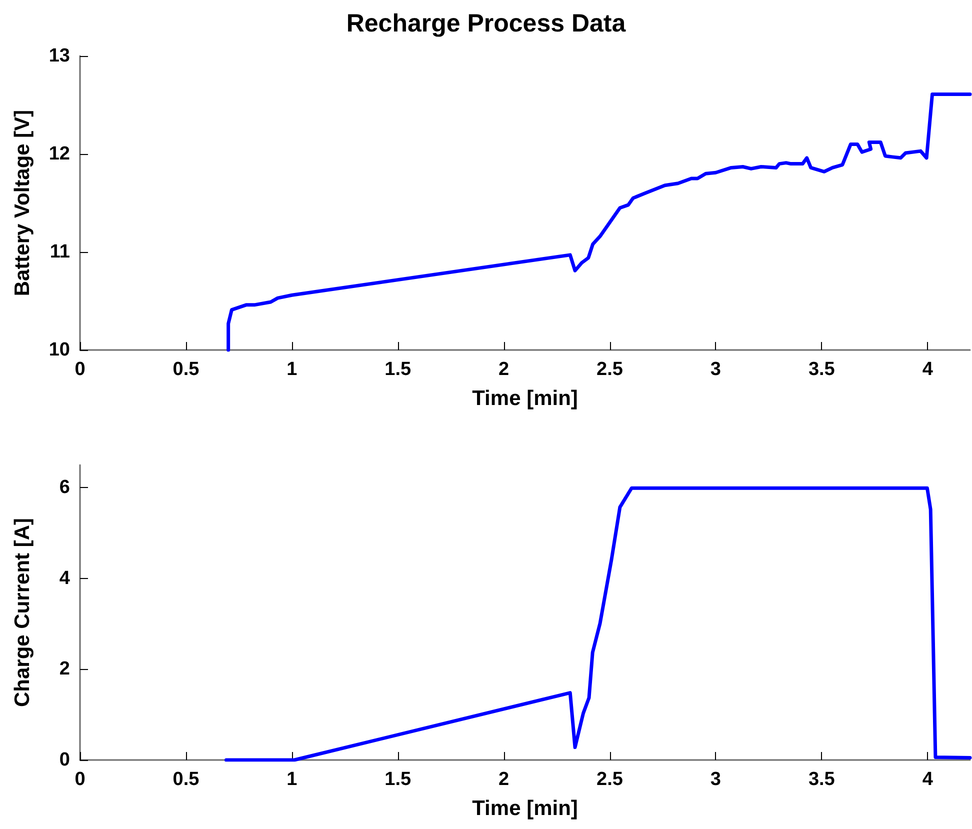 Image resolution: width=972 pixels, height=829 pixels. Describe the element at coordinates (59, 350) in the screenshot. I see `y-tick-label: 10` at that location.